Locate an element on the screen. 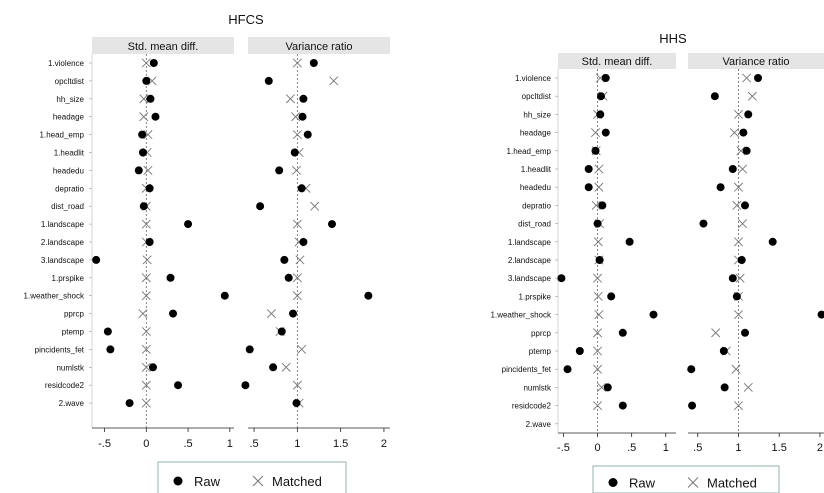  legend-raw-marker is located at coordinates (613, 482).